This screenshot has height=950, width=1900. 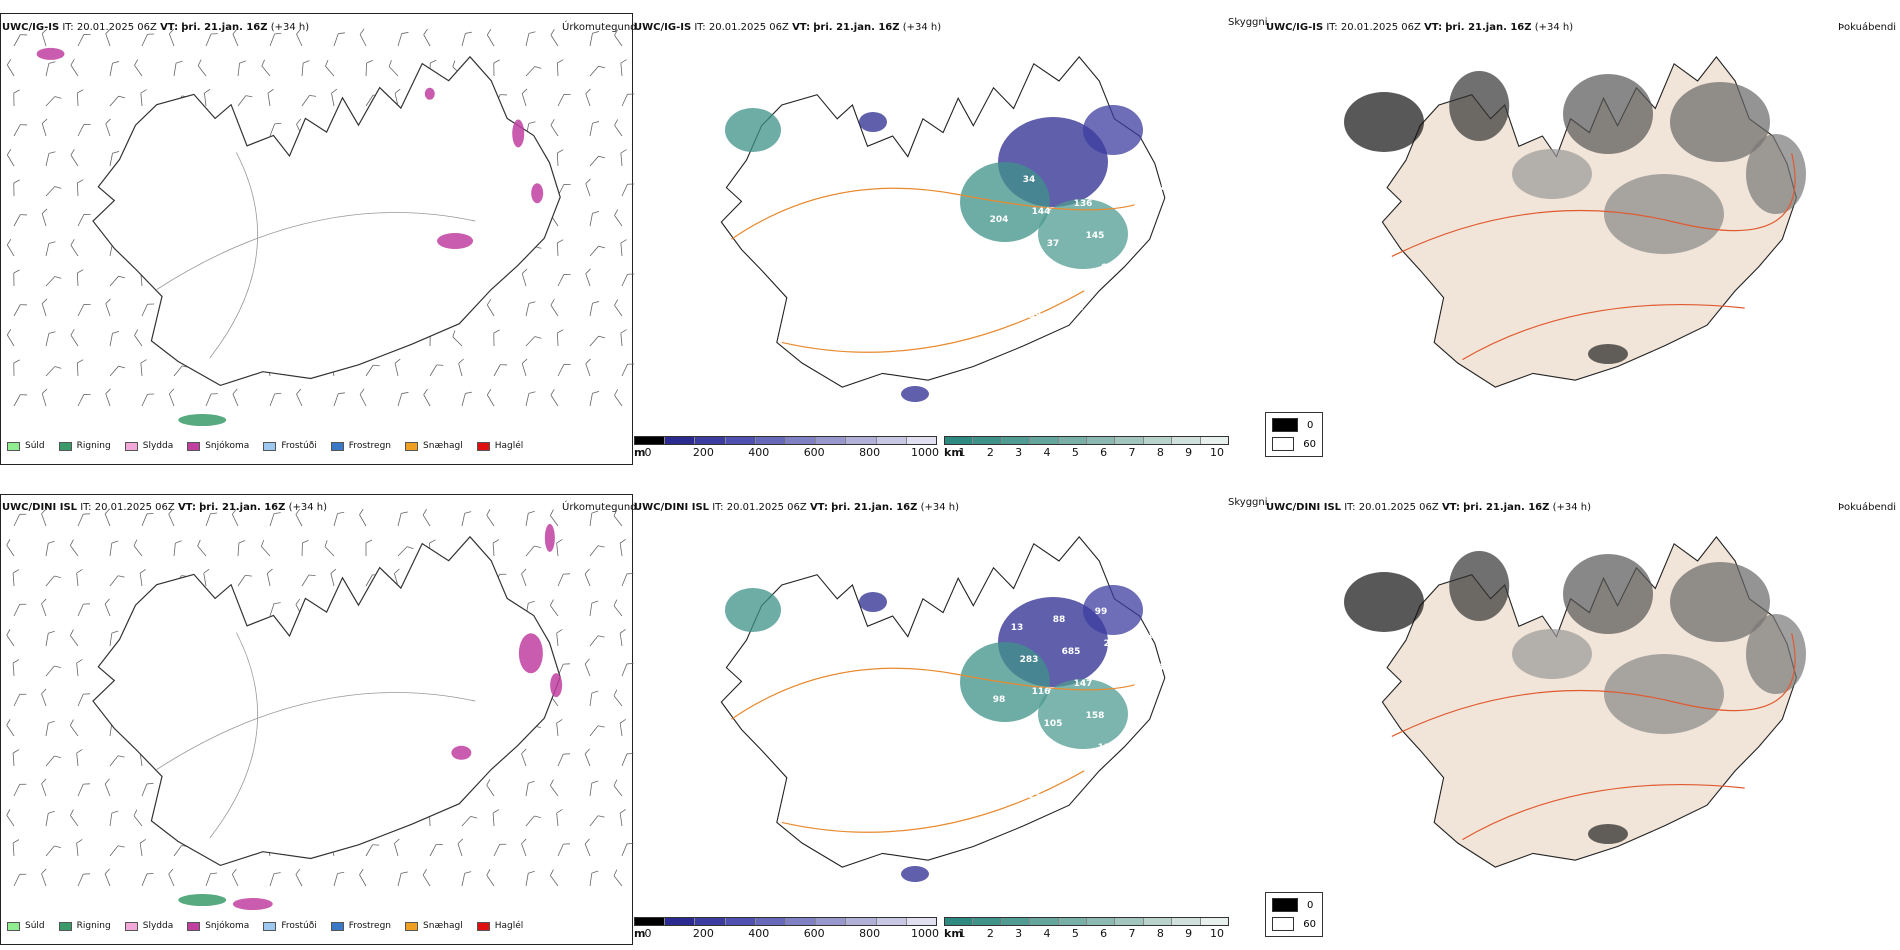 What do you see at coordinates (1019, 452) in the screenshot?
I see `scale-tick-label: 3` at bounding box center [1019, 452].